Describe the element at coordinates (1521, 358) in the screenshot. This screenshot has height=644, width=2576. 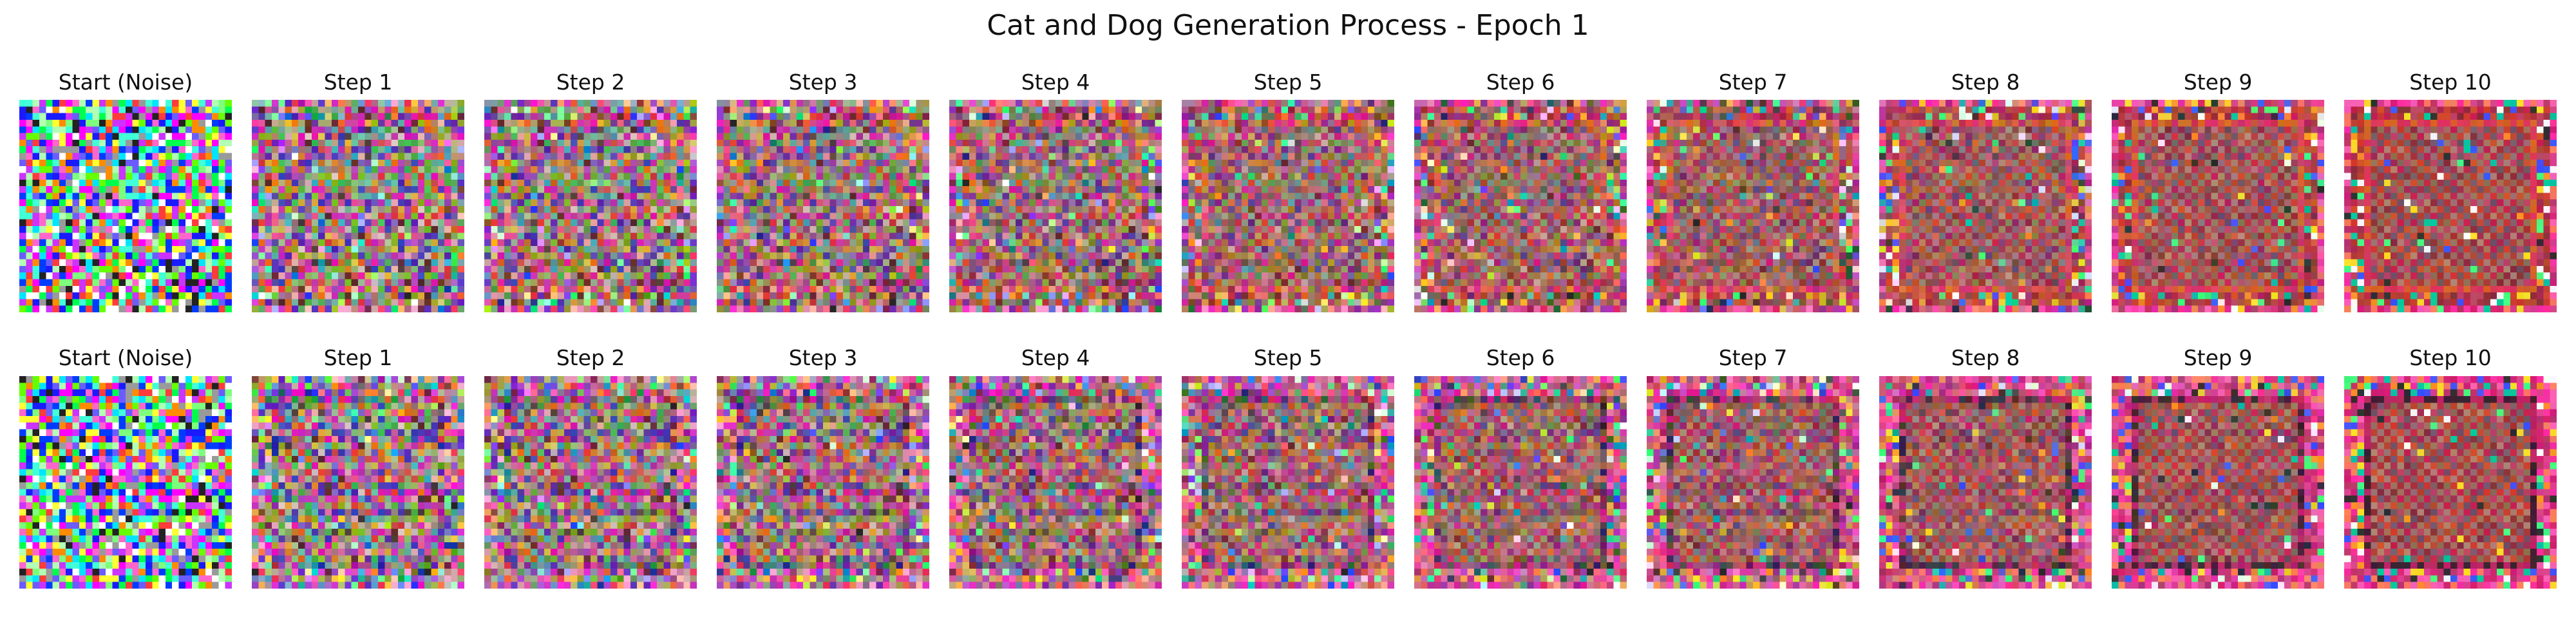
I see `panel-title-dog-6: Step 6` at that location.